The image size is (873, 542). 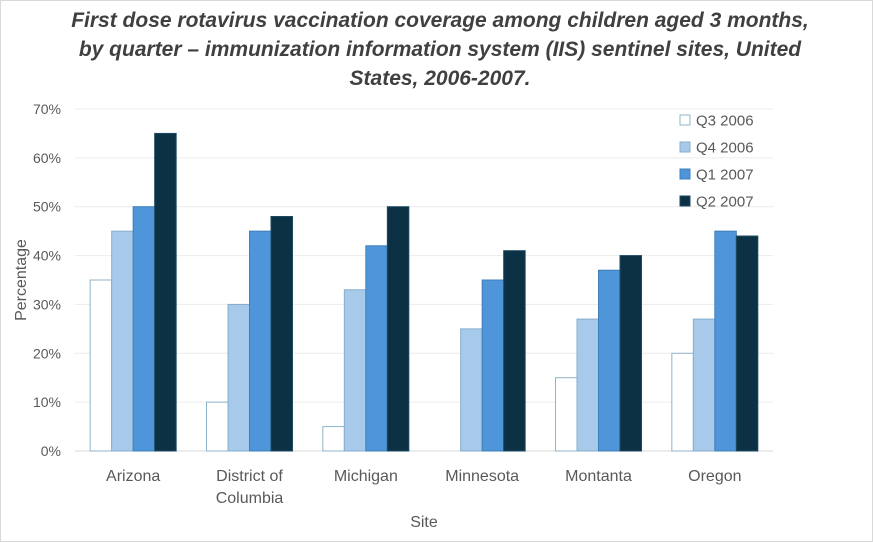 What do you see at coordinates (249, 476) in the screenshot?
I see `x-tick-label: District of` at bounding box center [249, 476].